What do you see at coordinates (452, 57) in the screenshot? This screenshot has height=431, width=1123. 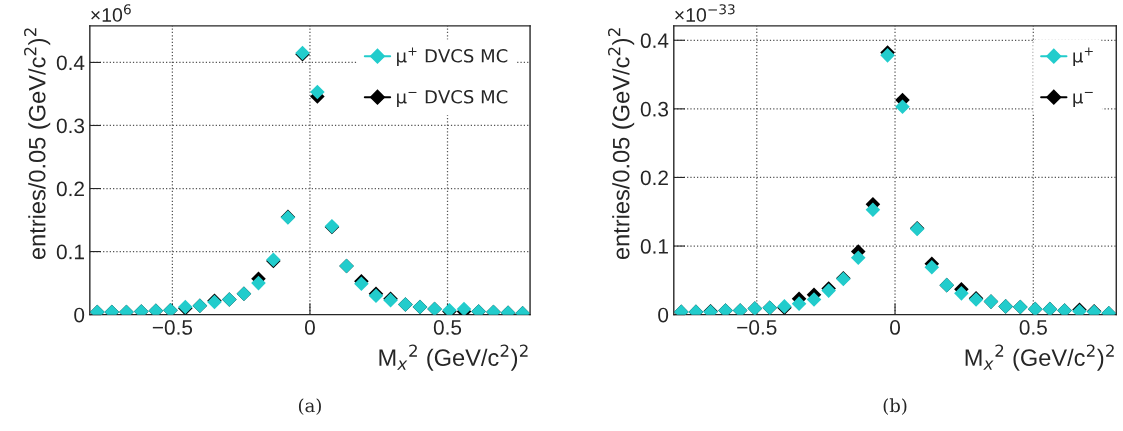 I see `legend-label: μ$^{+}$ DVCS MC` at bounding box center [452, 57].